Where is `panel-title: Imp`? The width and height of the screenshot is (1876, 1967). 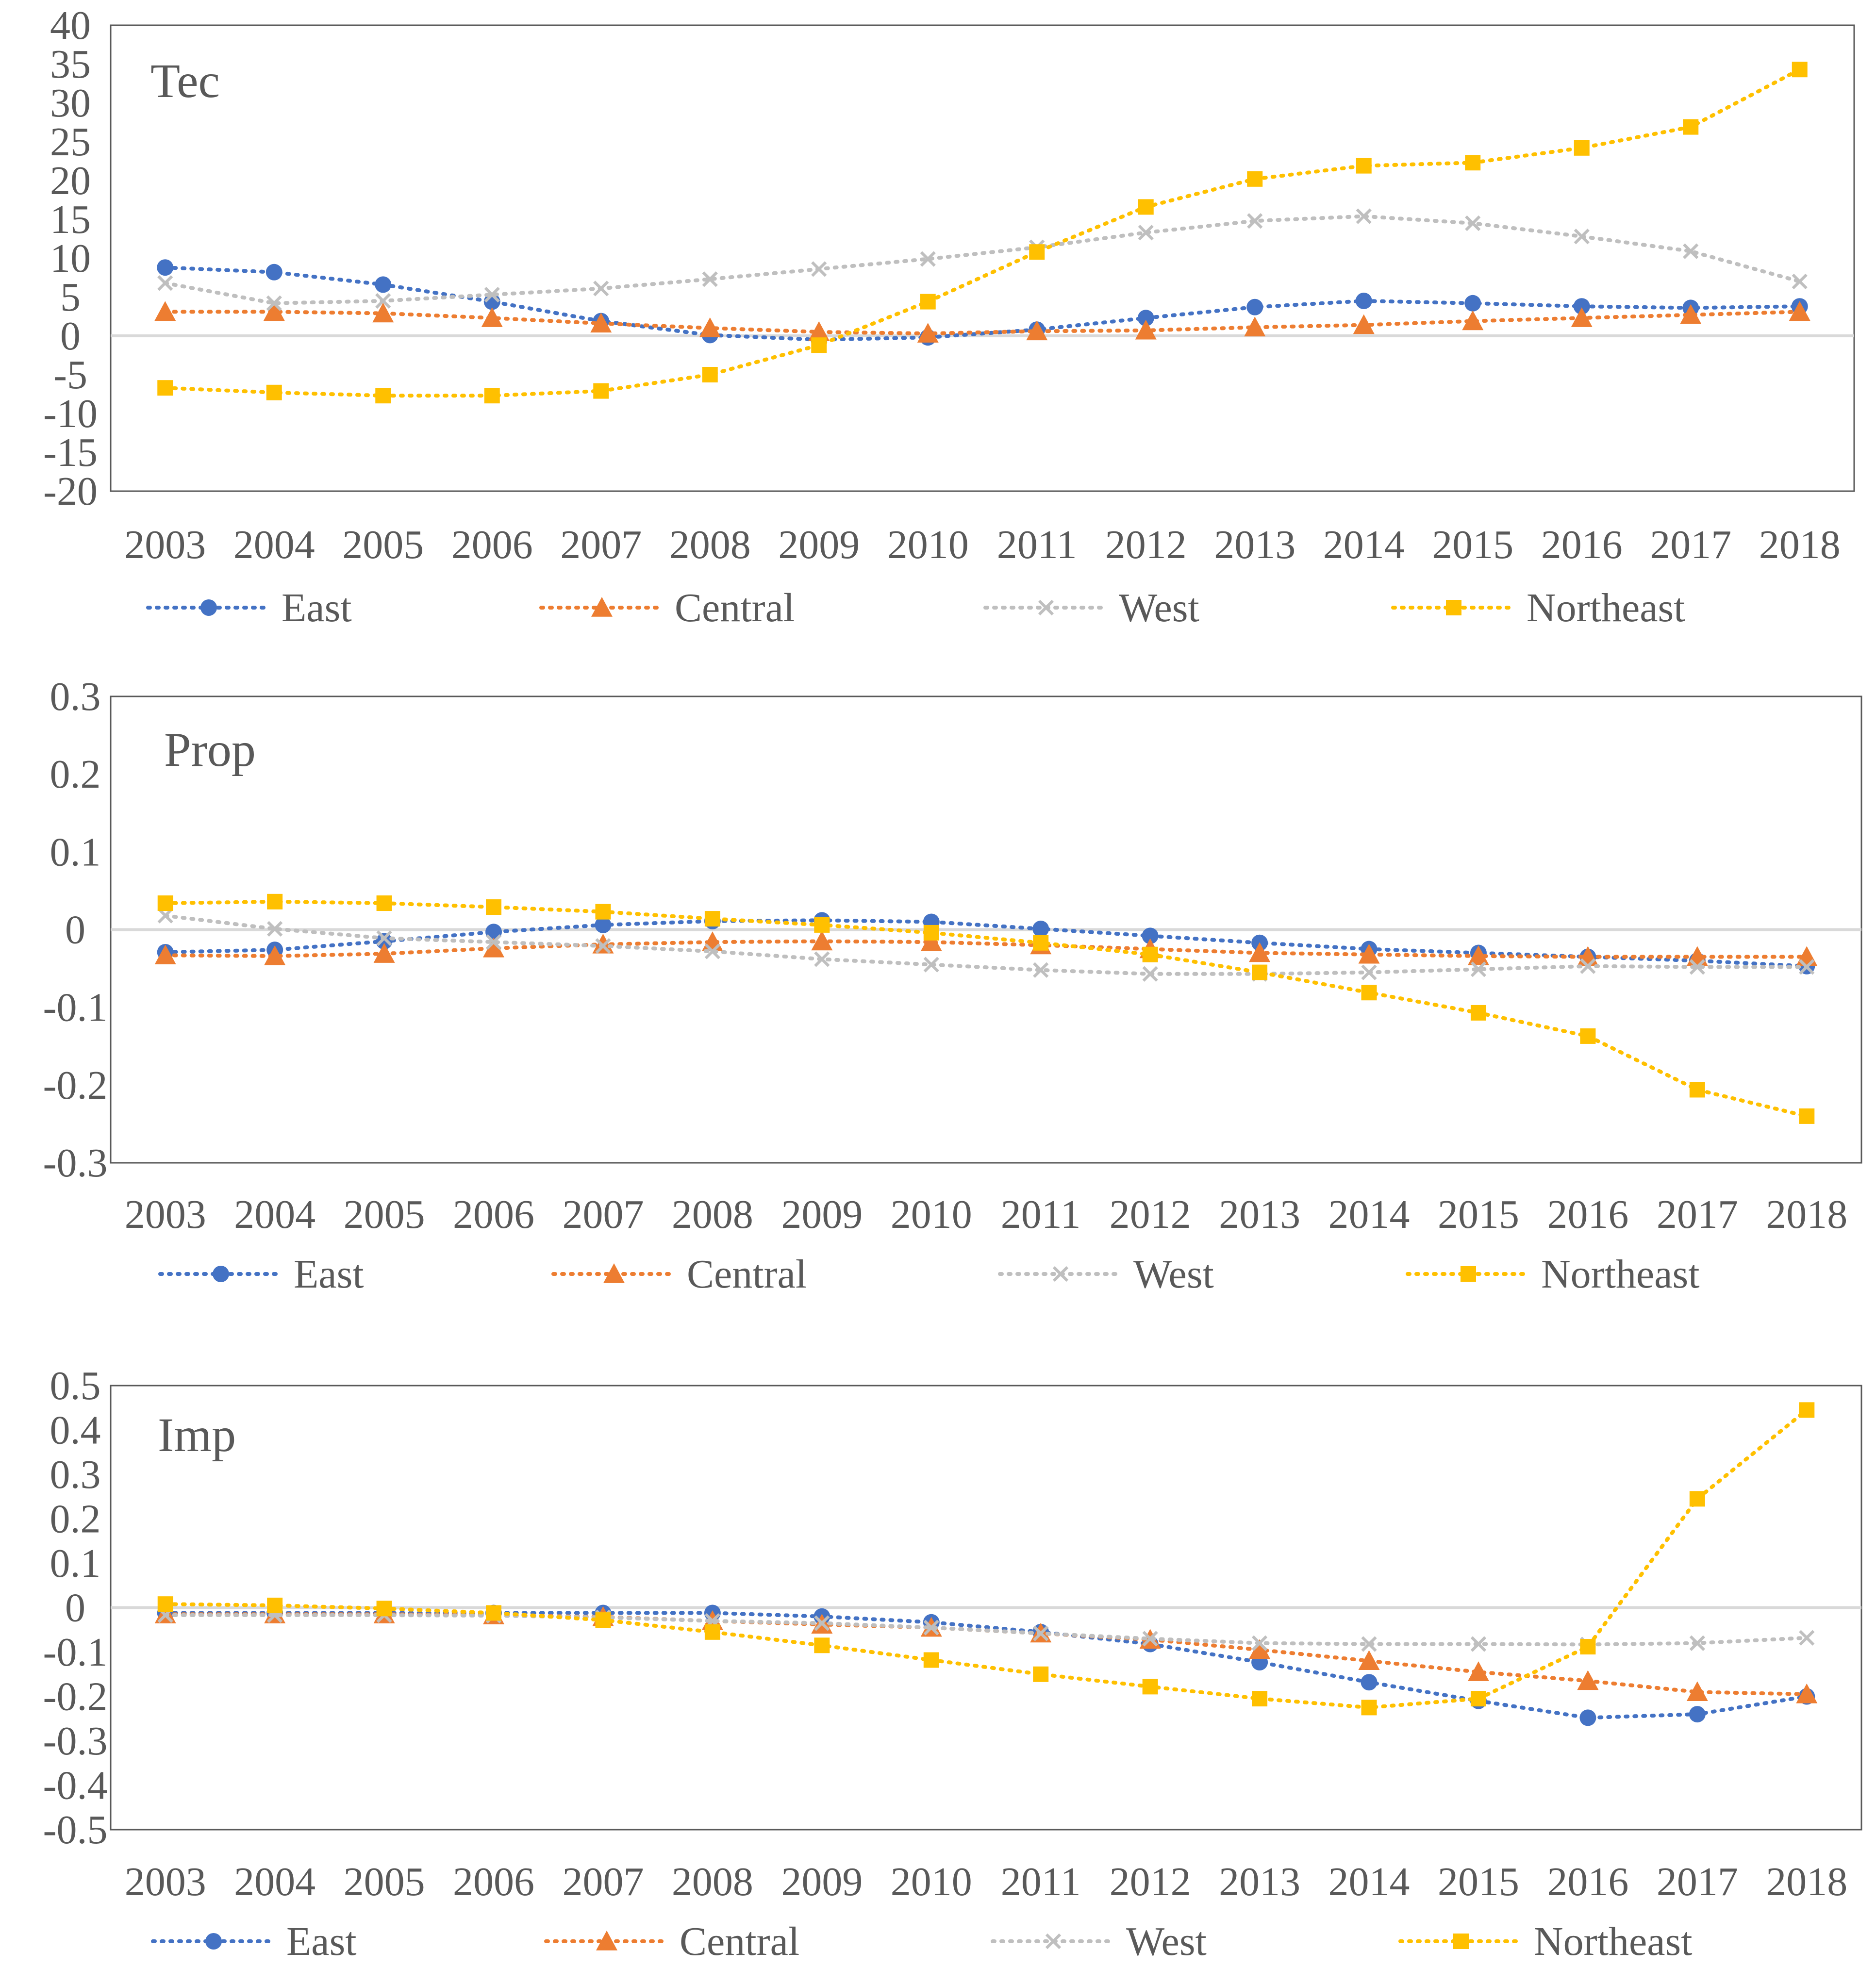
panel-title: Imp is located at coordinates (197, 1435).